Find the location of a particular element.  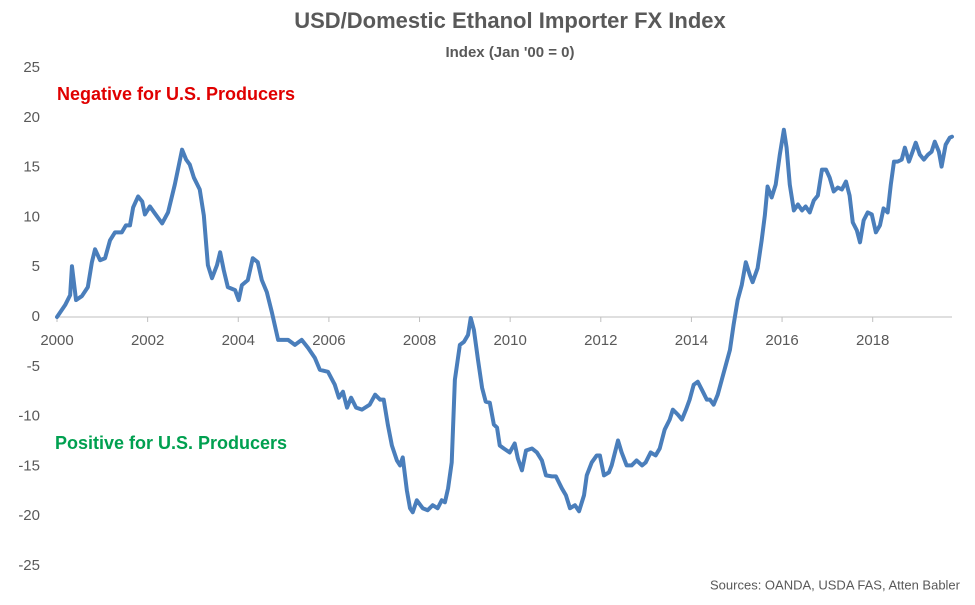

y-tick-label: 20 is located at coordinates (31, 117).